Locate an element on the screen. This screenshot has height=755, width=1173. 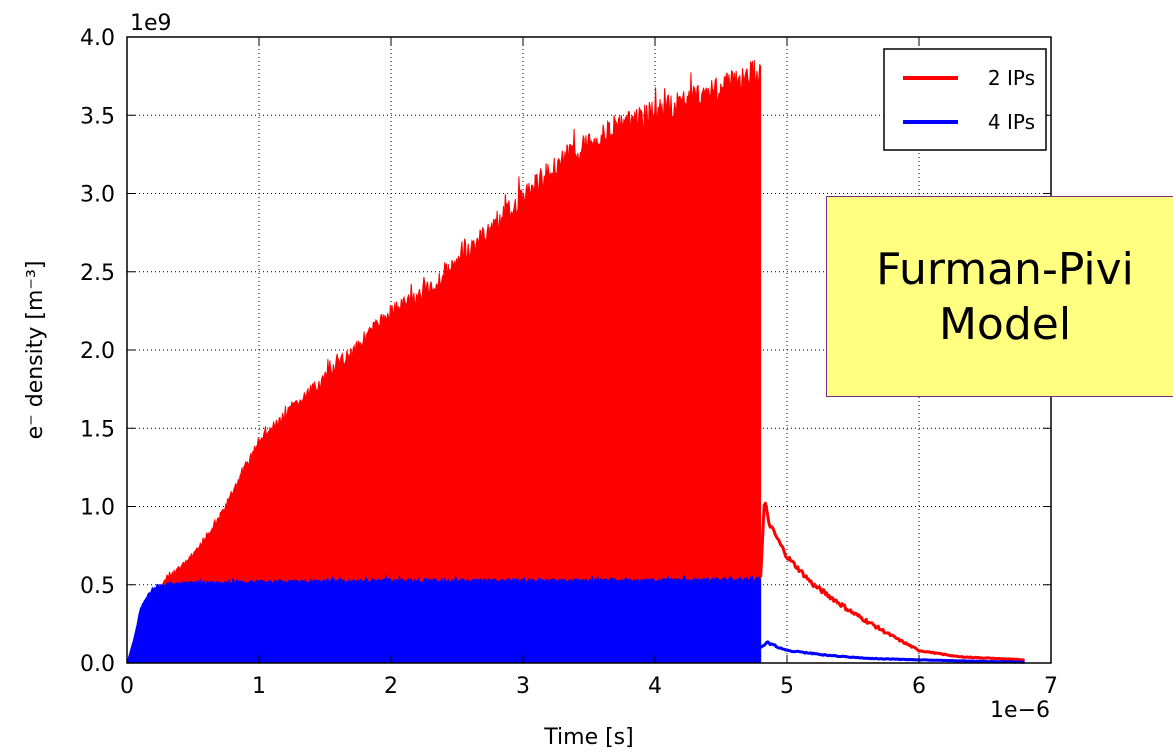
y-offset-label: 1e9 is located at coordinates (151, 23).